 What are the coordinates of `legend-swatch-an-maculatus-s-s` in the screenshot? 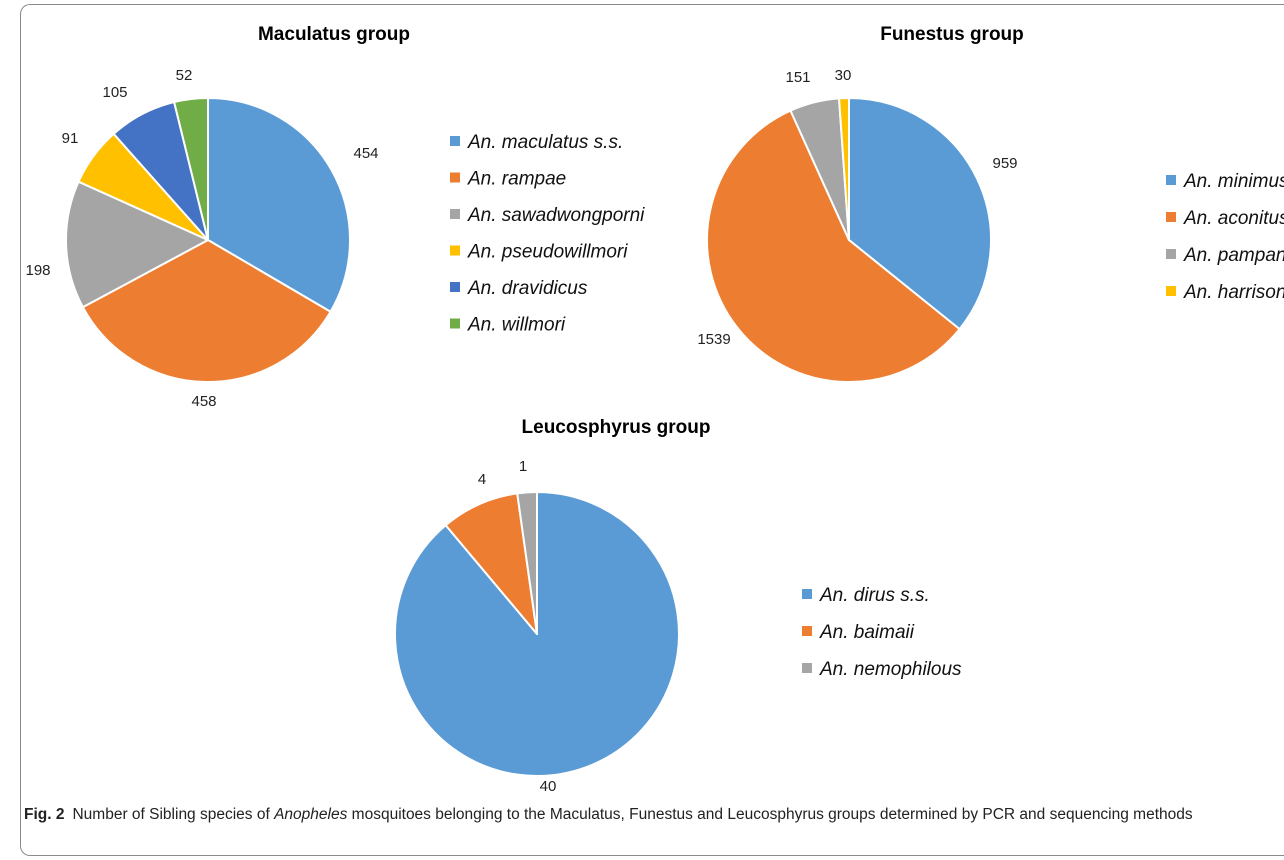 It's located at (455, 141).